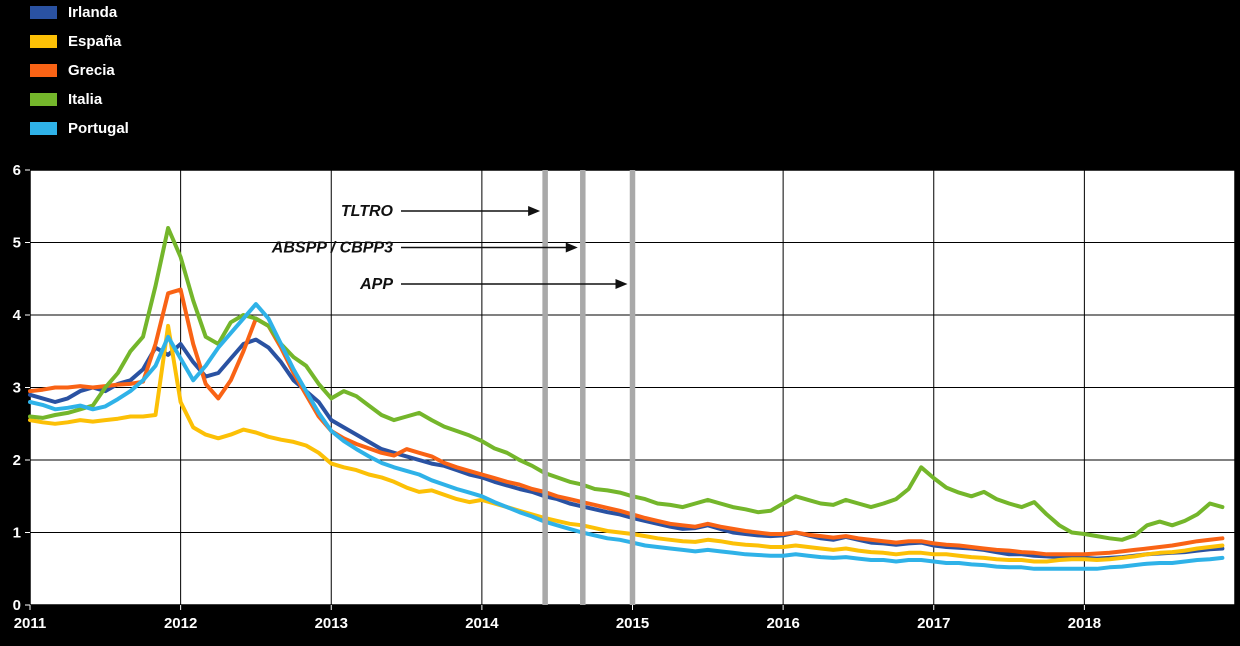 The image size is (1240, 646). What do you see at coordinates (43, 70) in the screenshot?
I see `legend-swatch-grecia` at bounding box center [43, 70].